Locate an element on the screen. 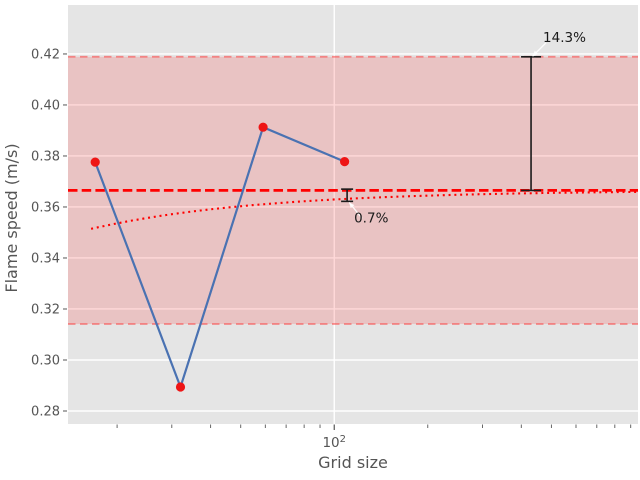 The image size is (640, 480). y-axis-label: Flame speed (m/s) is located at coordinates (11, 217).